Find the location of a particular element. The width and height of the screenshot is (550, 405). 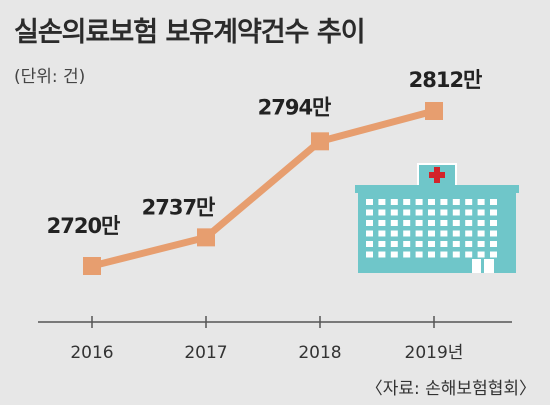

hospital-cross-horizontal is located at coordinates (437, 175).